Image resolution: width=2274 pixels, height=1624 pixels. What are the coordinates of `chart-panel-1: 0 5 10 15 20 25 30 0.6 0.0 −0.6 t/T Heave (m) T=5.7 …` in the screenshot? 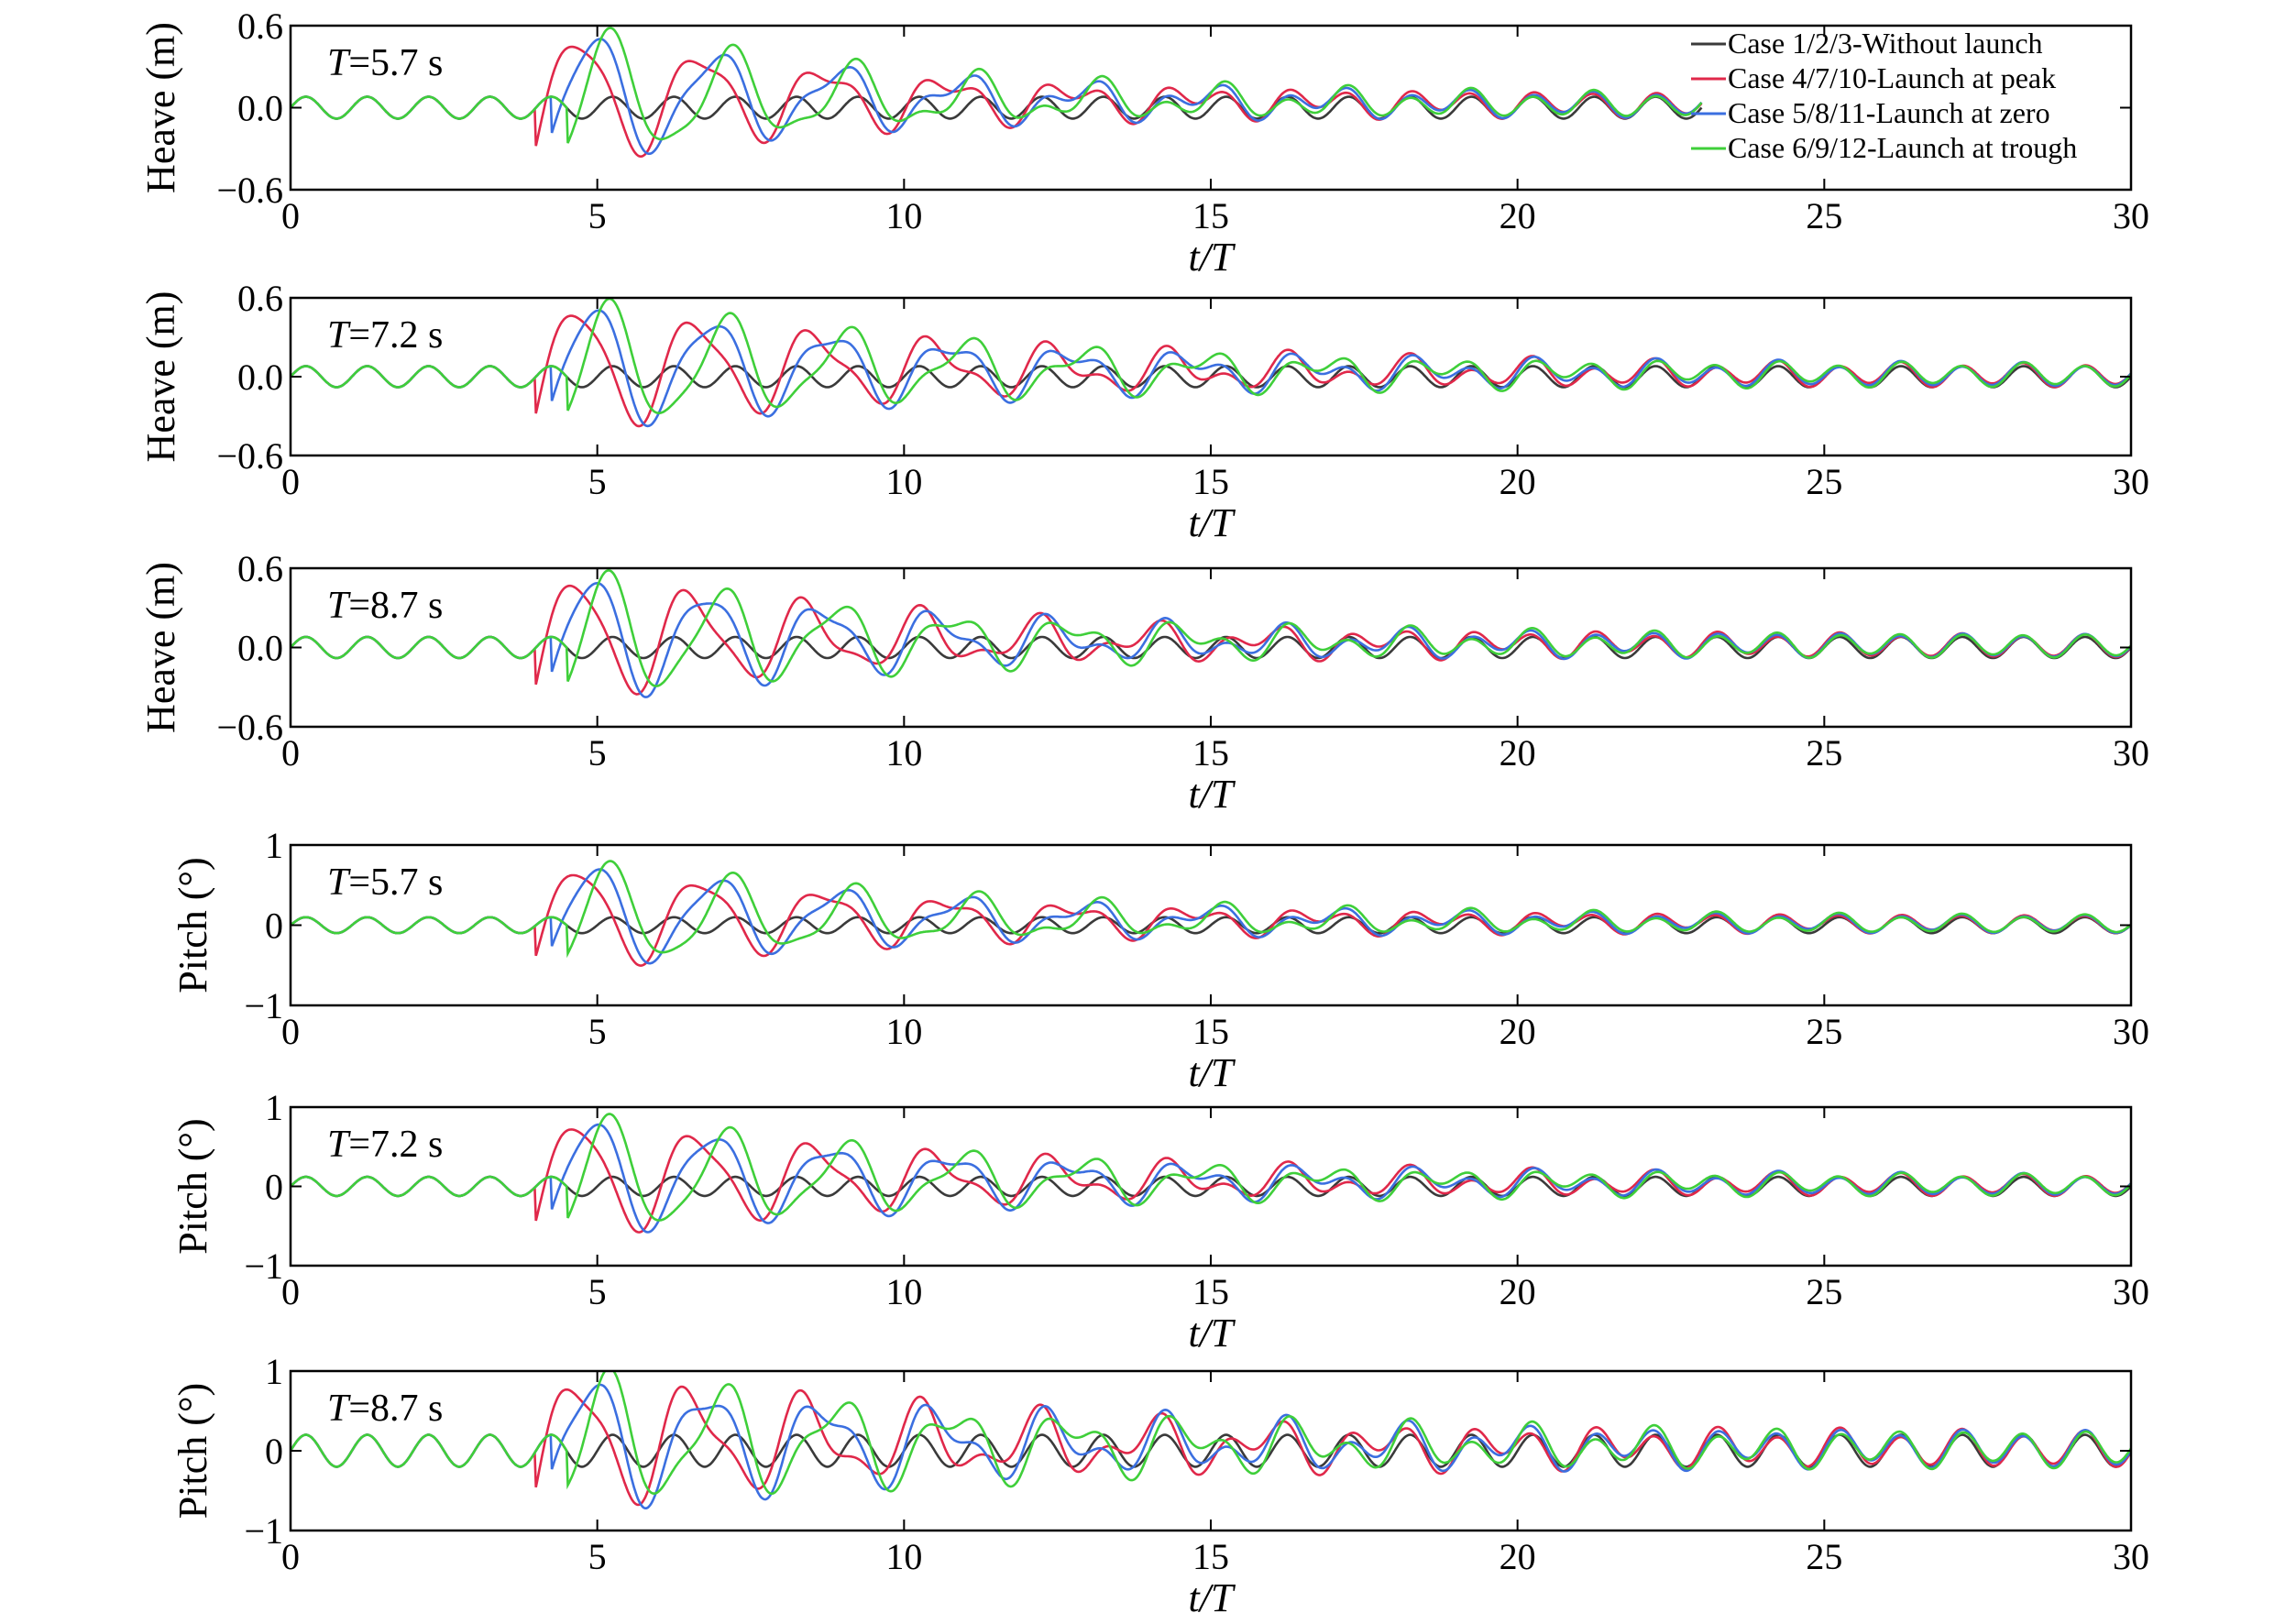 It's located at (1143, 142).